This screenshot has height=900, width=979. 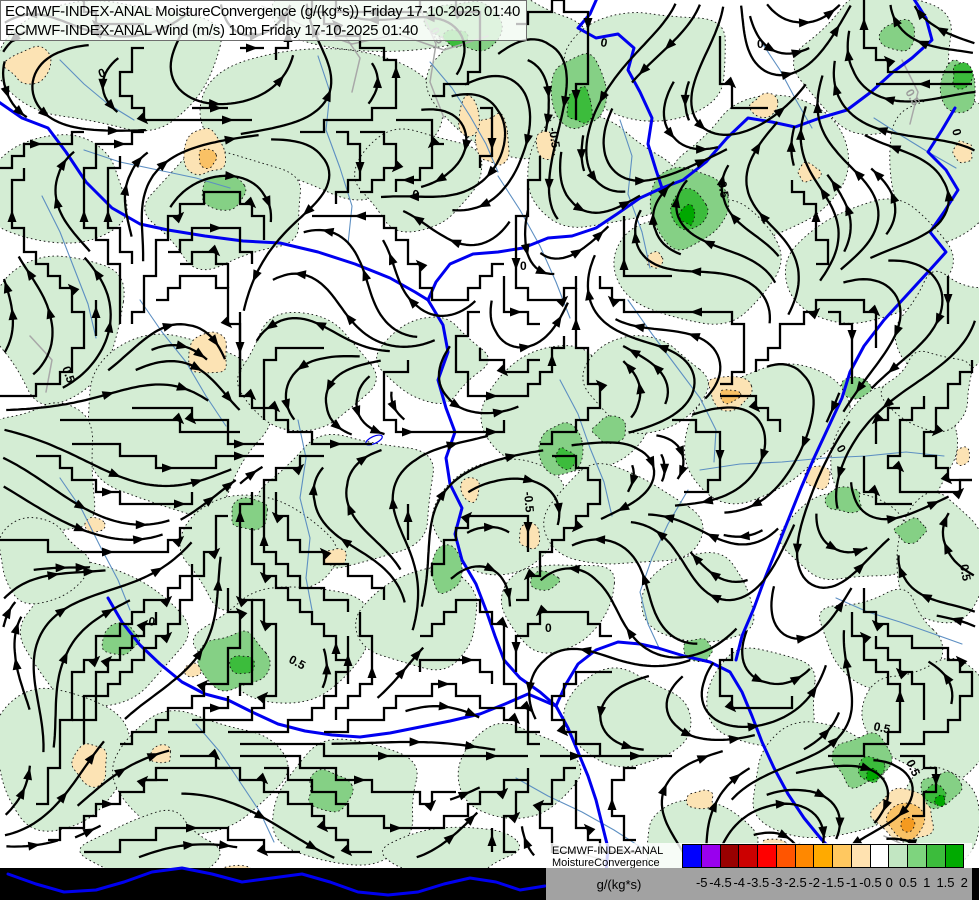 What do you see at coordinates (889, 882) in the screenshot?
I see `legend-tick-label: 0` at bounding box center [889, 882].